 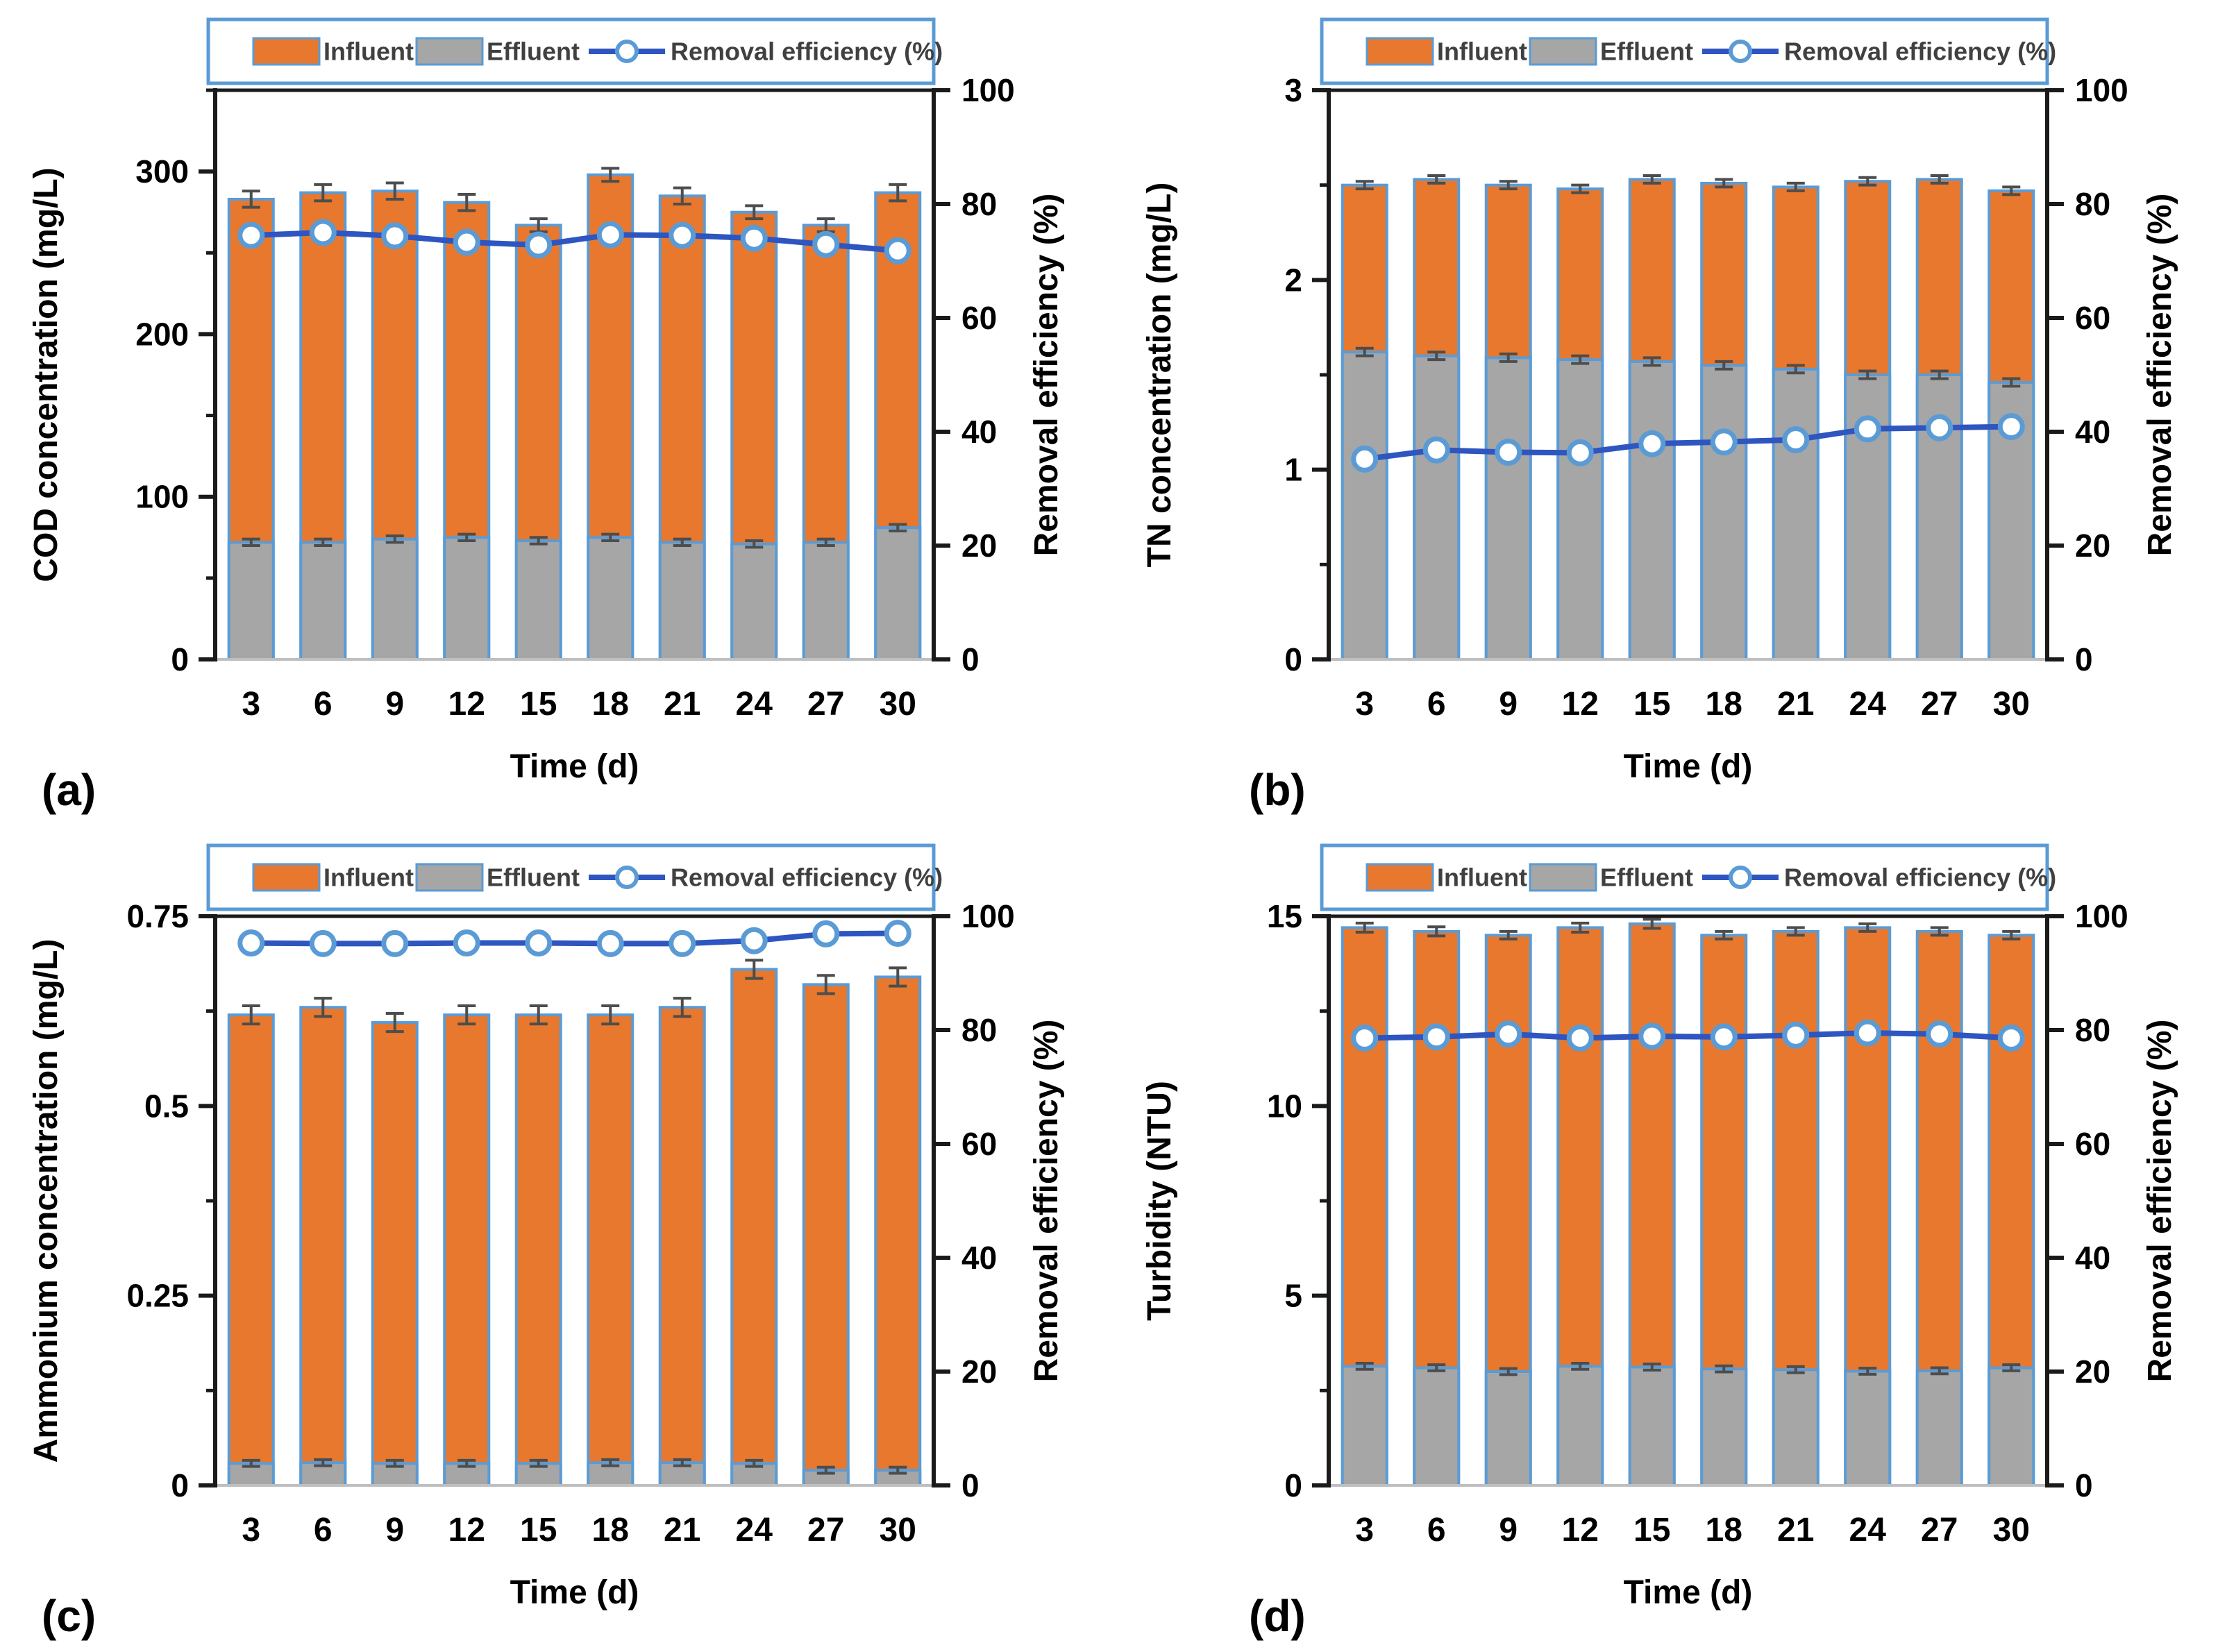 What do you see at coordinates (449, 877) in the screenshot?
I see `legend-effluent-swatch` at bounding box center [449, 877].